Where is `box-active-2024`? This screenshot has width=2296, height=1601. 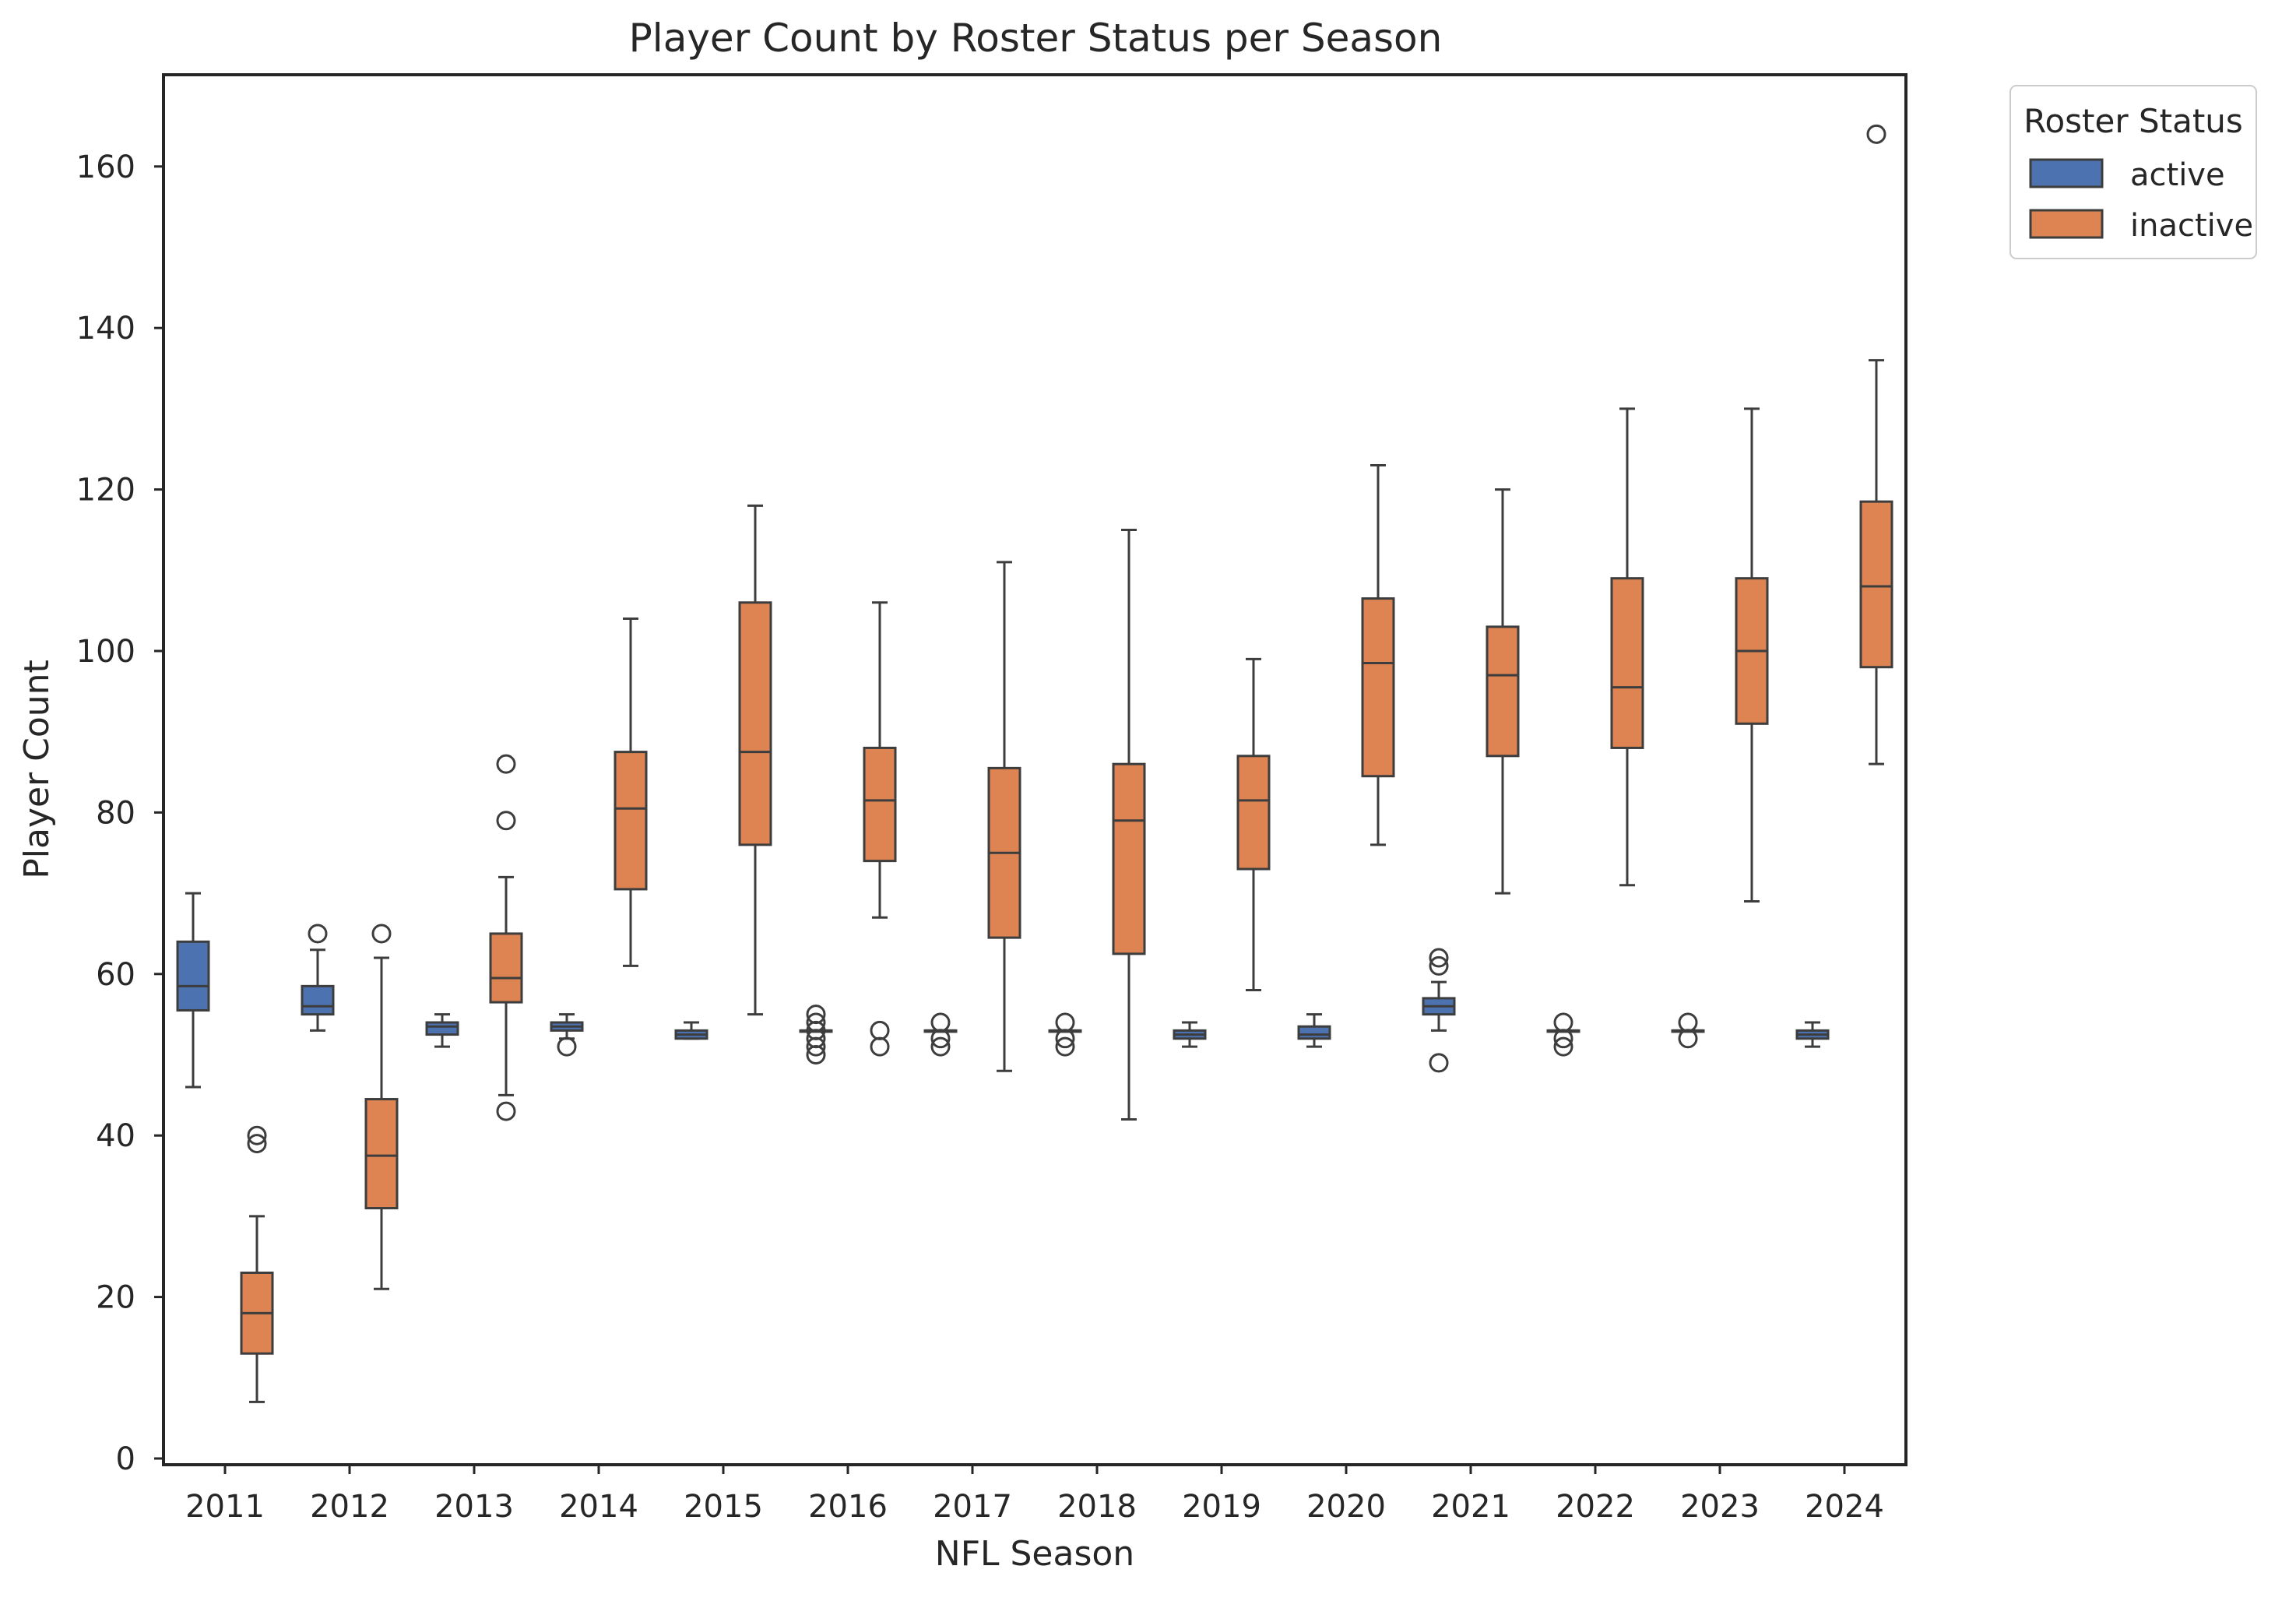
box-active-2024 is located at coordinates (1812, 1034).